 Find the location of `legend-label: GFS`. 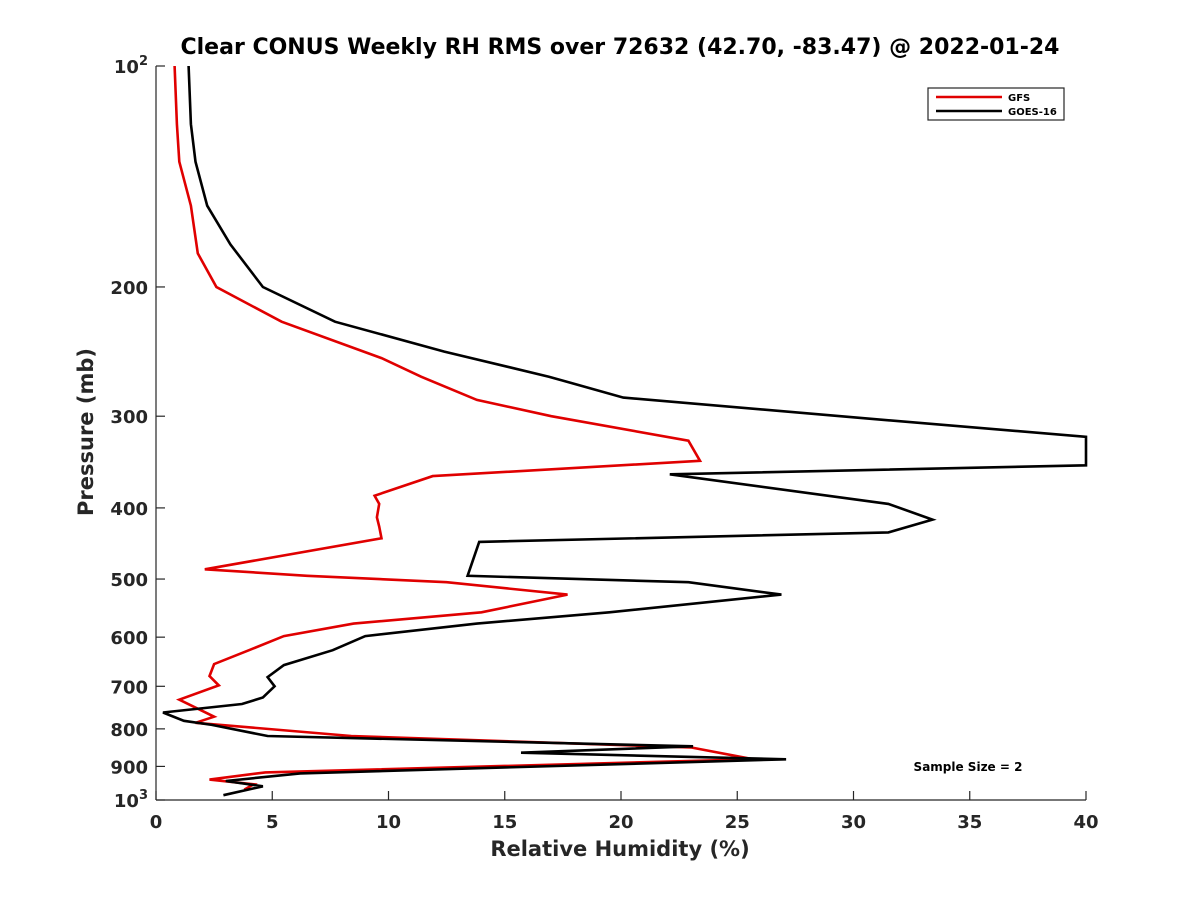

legend-label: GFS is located at coordinates (1019, 98).